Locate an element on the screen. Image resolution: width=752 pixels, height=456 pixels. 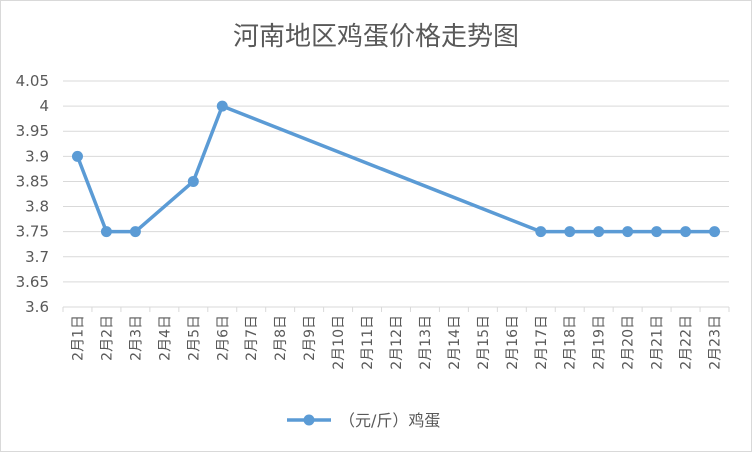
y-tick-label: 4.05 is located at coordinates (32, 81).